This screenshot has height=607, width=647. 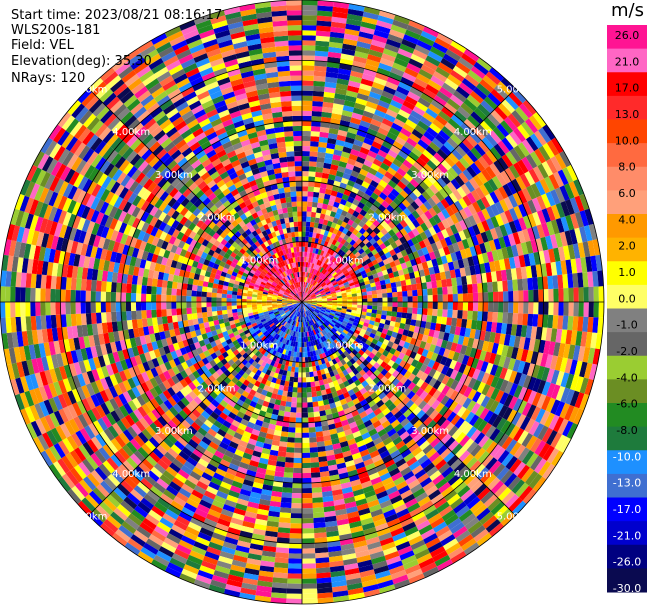 What do you see at coordinates (81, 61) in the screenshot?
I see `elevation-label: Elevation(deg): 35.30` at bounding box center [81, 61].